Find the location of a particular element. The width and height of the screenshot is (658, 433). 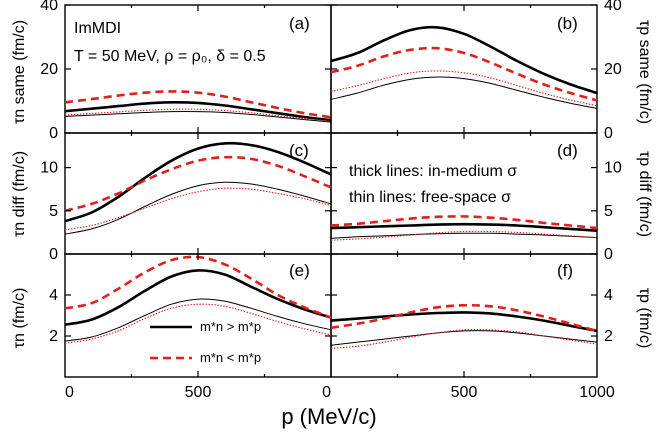

curve-e-thin-solid is located at coordinates (198, 320).